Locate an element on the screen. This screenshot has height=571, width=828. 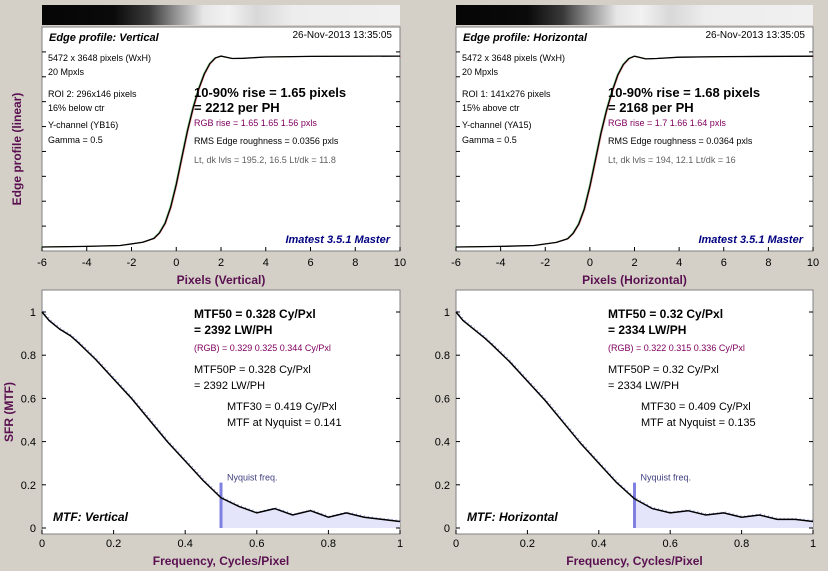
mtf50p-lwph-text: = 2334 LW/PH is located at coordinates (643, 386).